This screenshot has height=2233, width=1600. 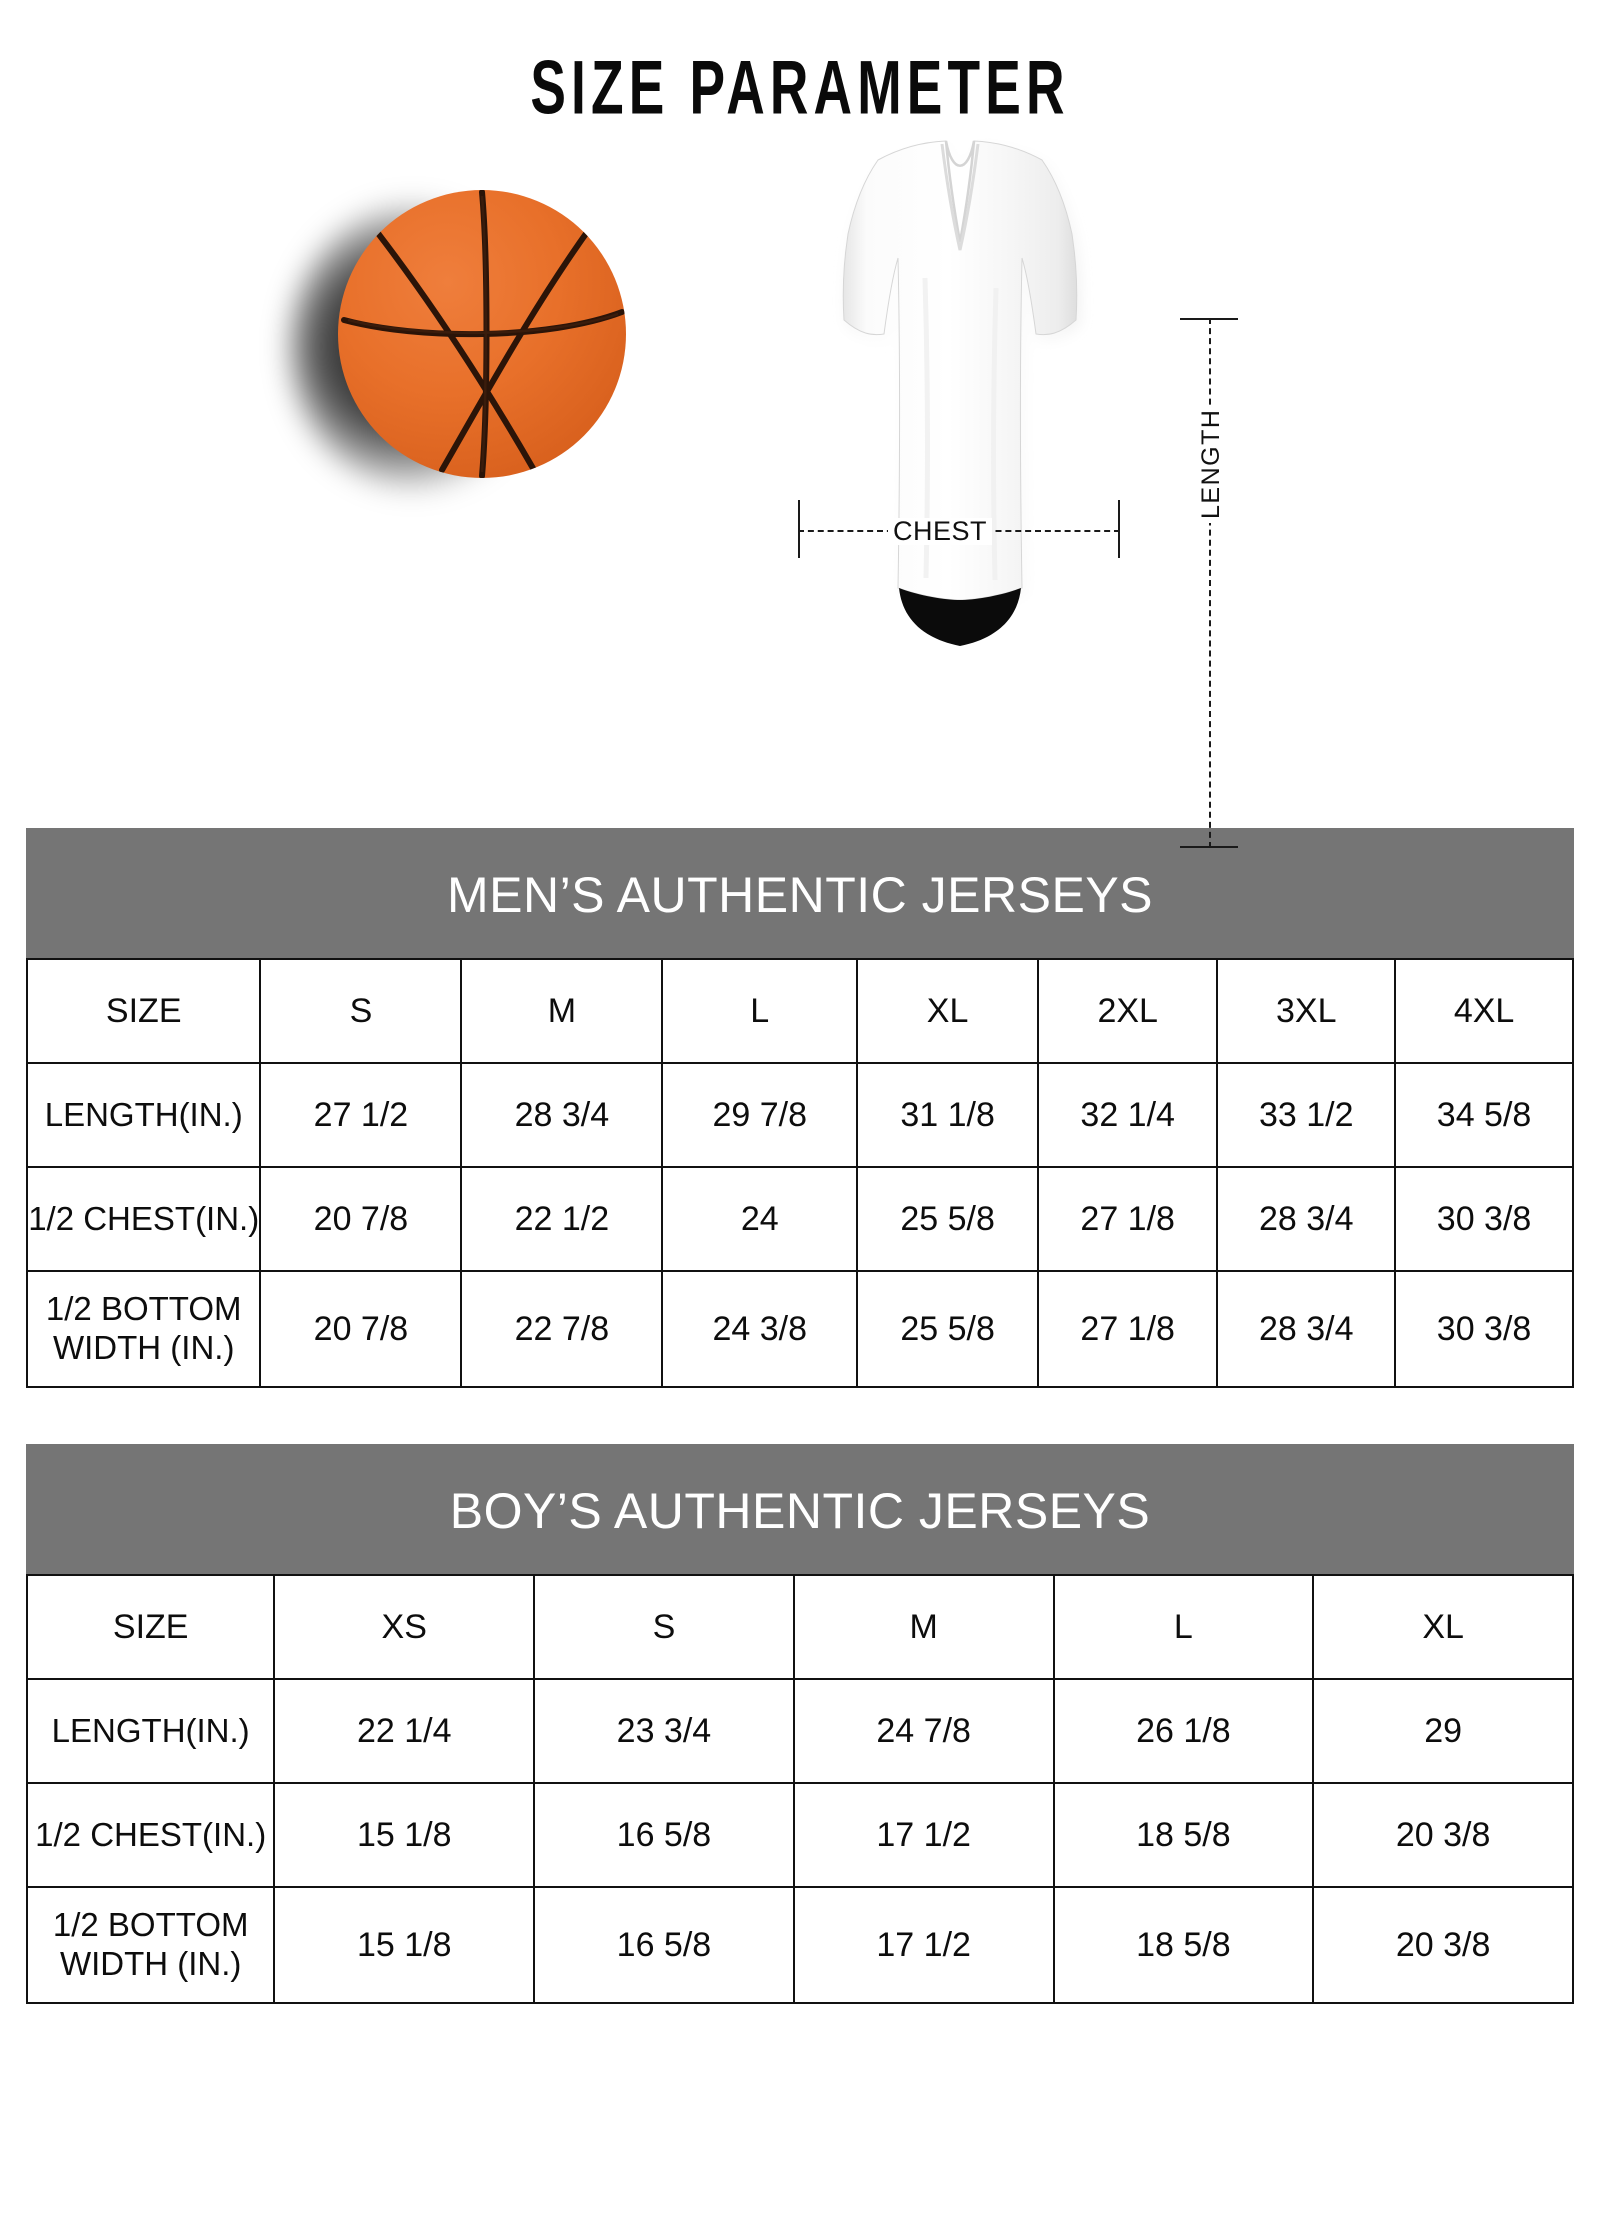 What do you see at coordinates (1443, 1835) in the screenshot?
I see `cell-chest-xl: 20 3/8` at bounding box center [1443, 1835].